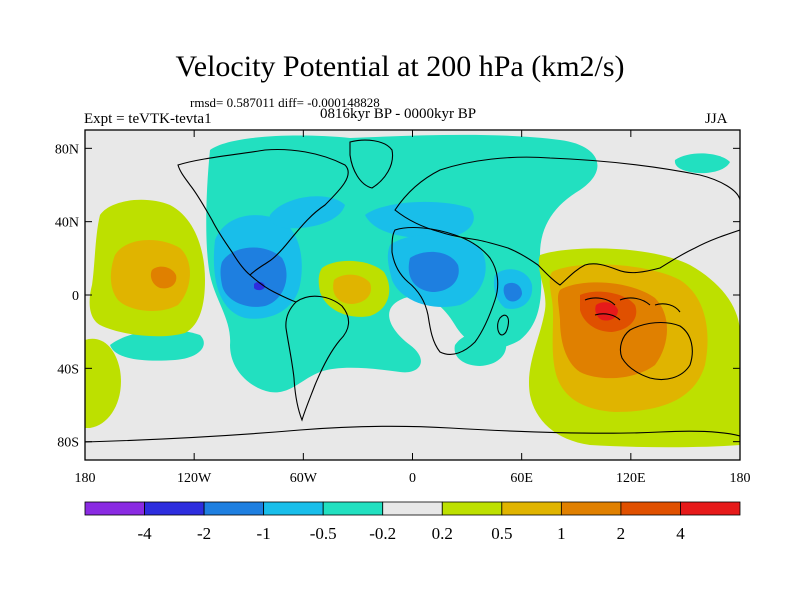 The image size is (800, 600). Describe the element at coordinates (285, 102) in the screenshot. I see `stats-label: rmsd= 0.587011 diff= -0.000148828` at that location.